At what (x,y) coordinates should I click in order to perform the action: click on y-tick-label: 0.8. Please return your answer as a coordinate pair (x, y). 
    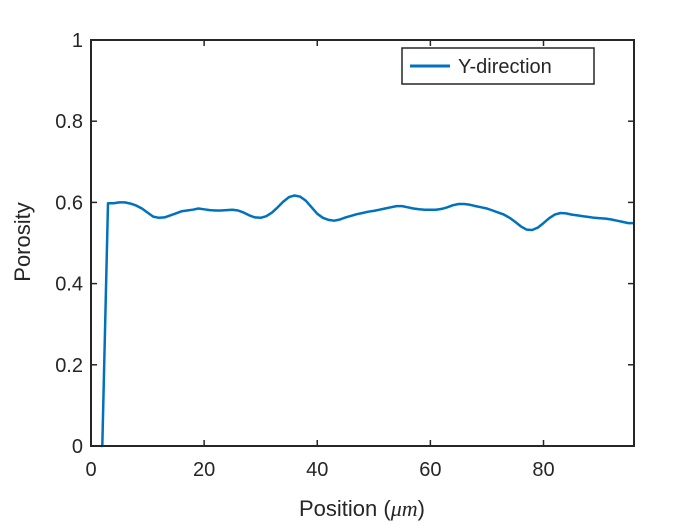
    Looking at the image, I should click on (69, 122).